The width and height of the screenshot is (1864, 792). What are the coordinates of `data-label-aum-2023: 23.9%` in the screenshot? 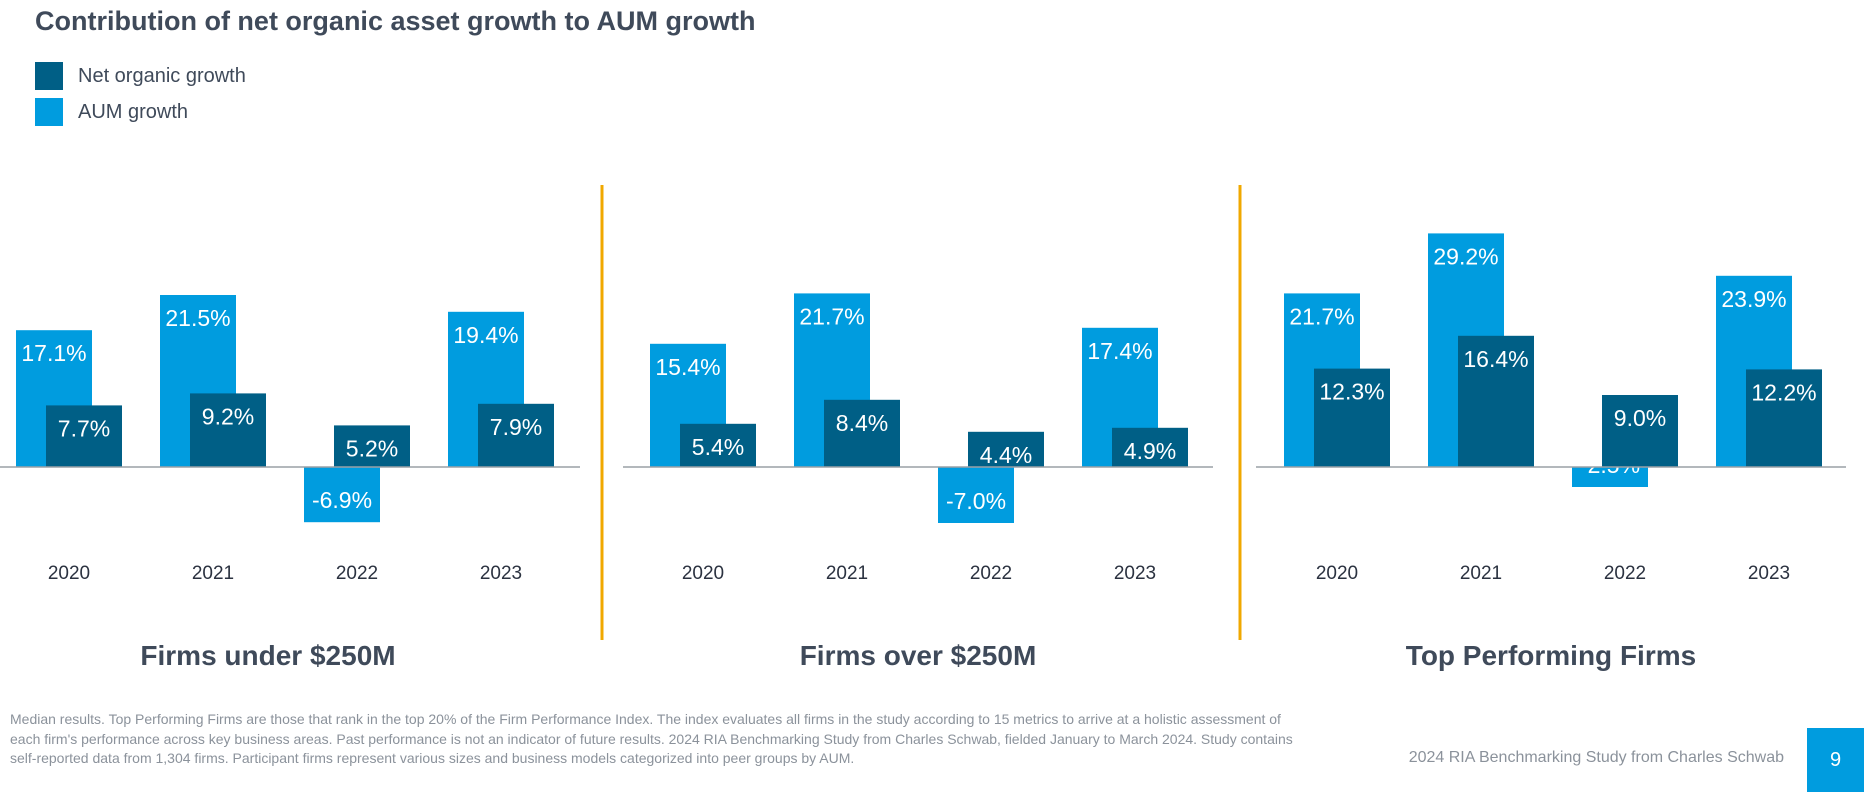 It's located at (1753, 299).